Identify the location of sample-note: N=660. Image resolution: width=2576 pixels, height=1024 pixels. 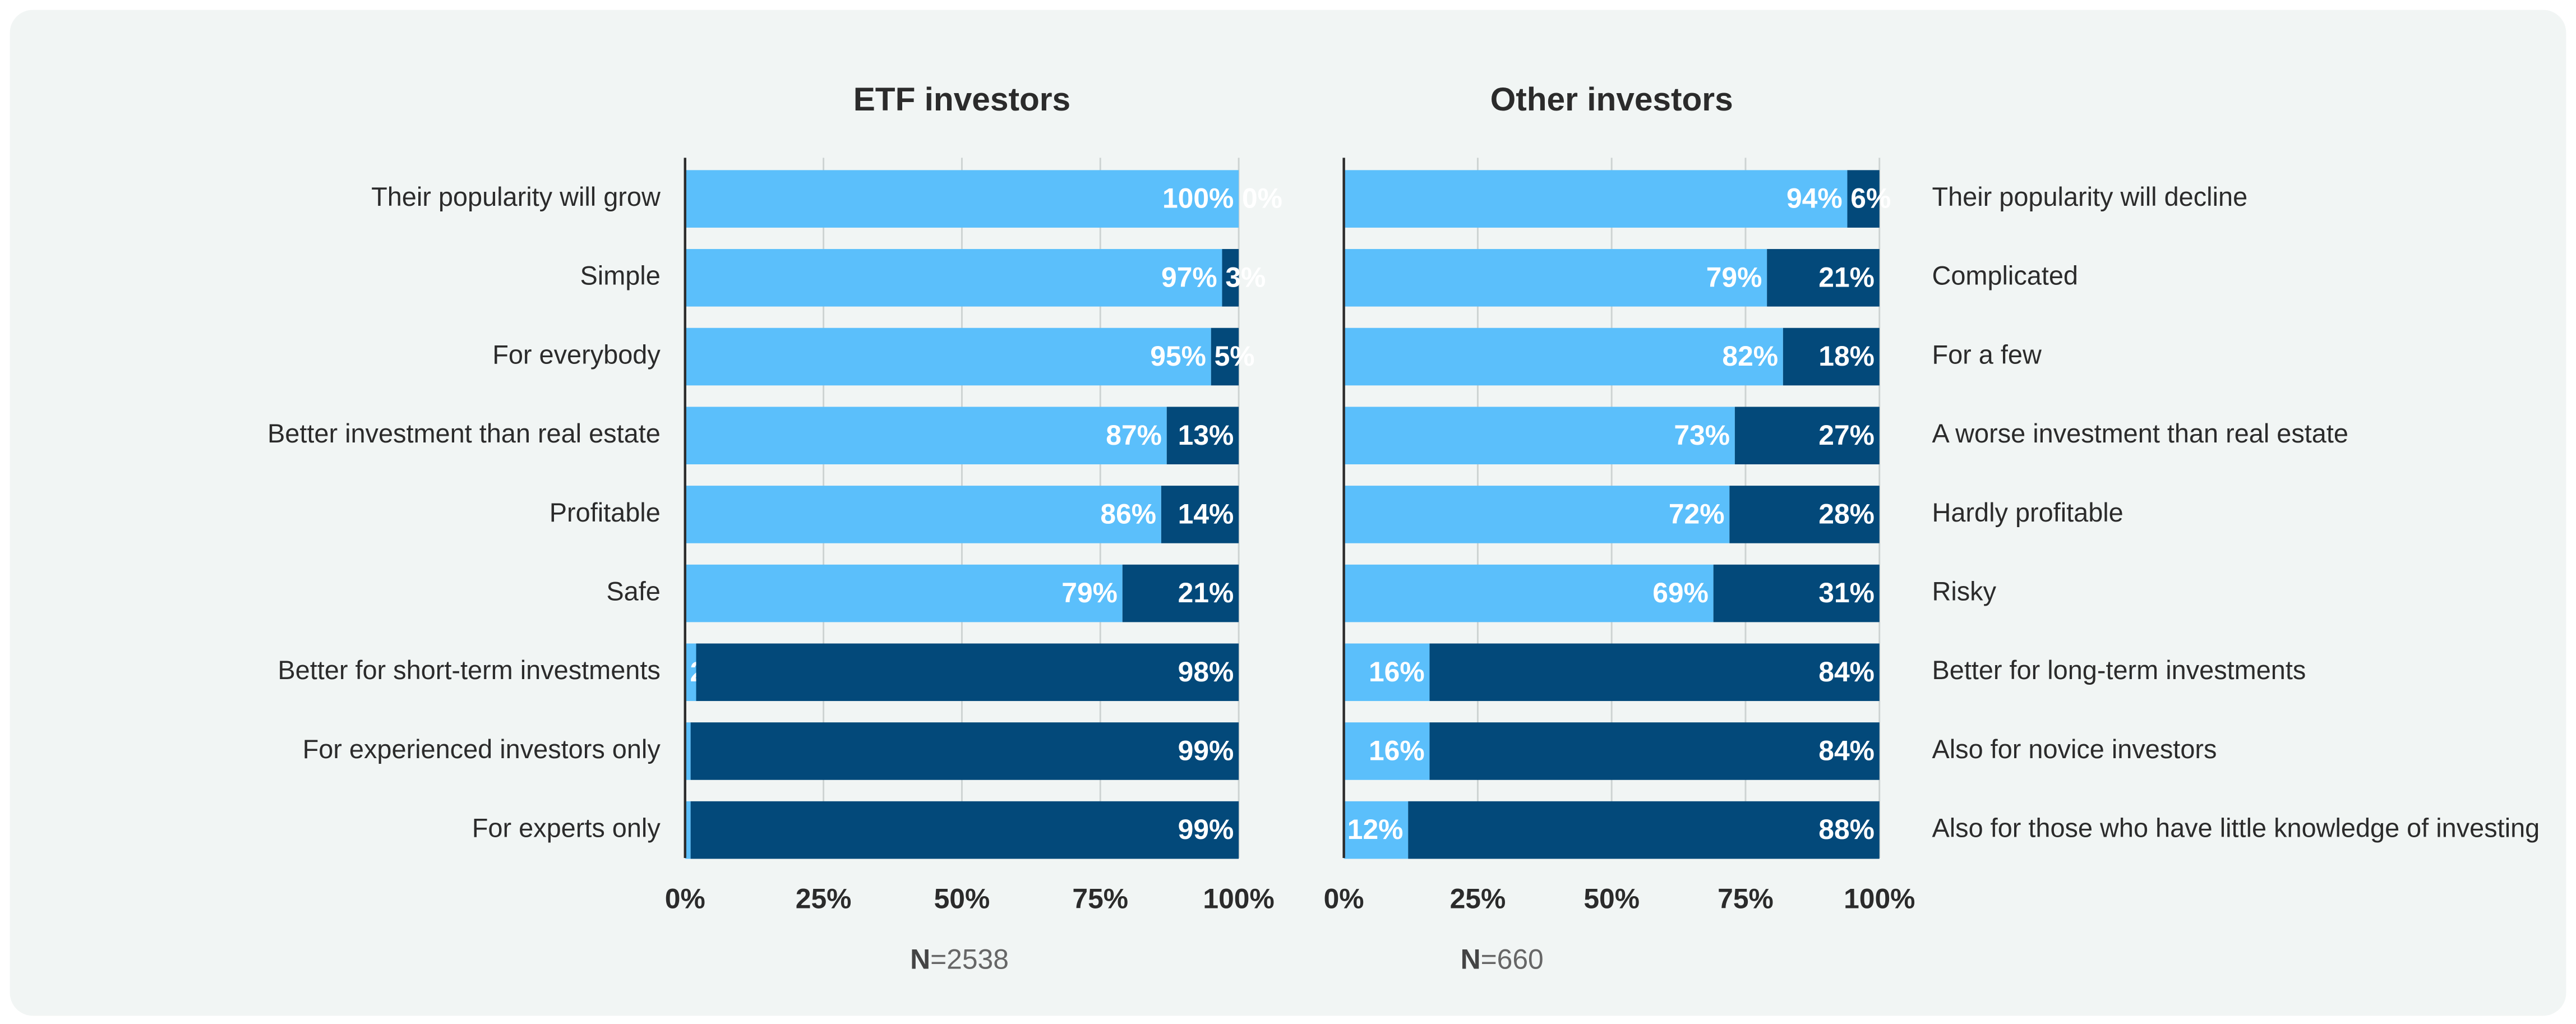
(1502, 959).